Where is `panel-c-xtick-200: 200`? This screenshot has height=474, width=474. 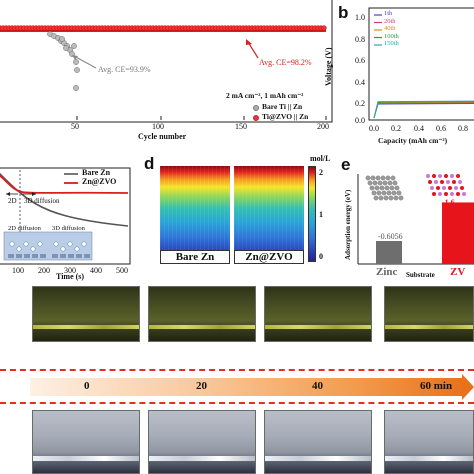
panel-c-xtick-200: 200 is located at coordinates (44, 270).